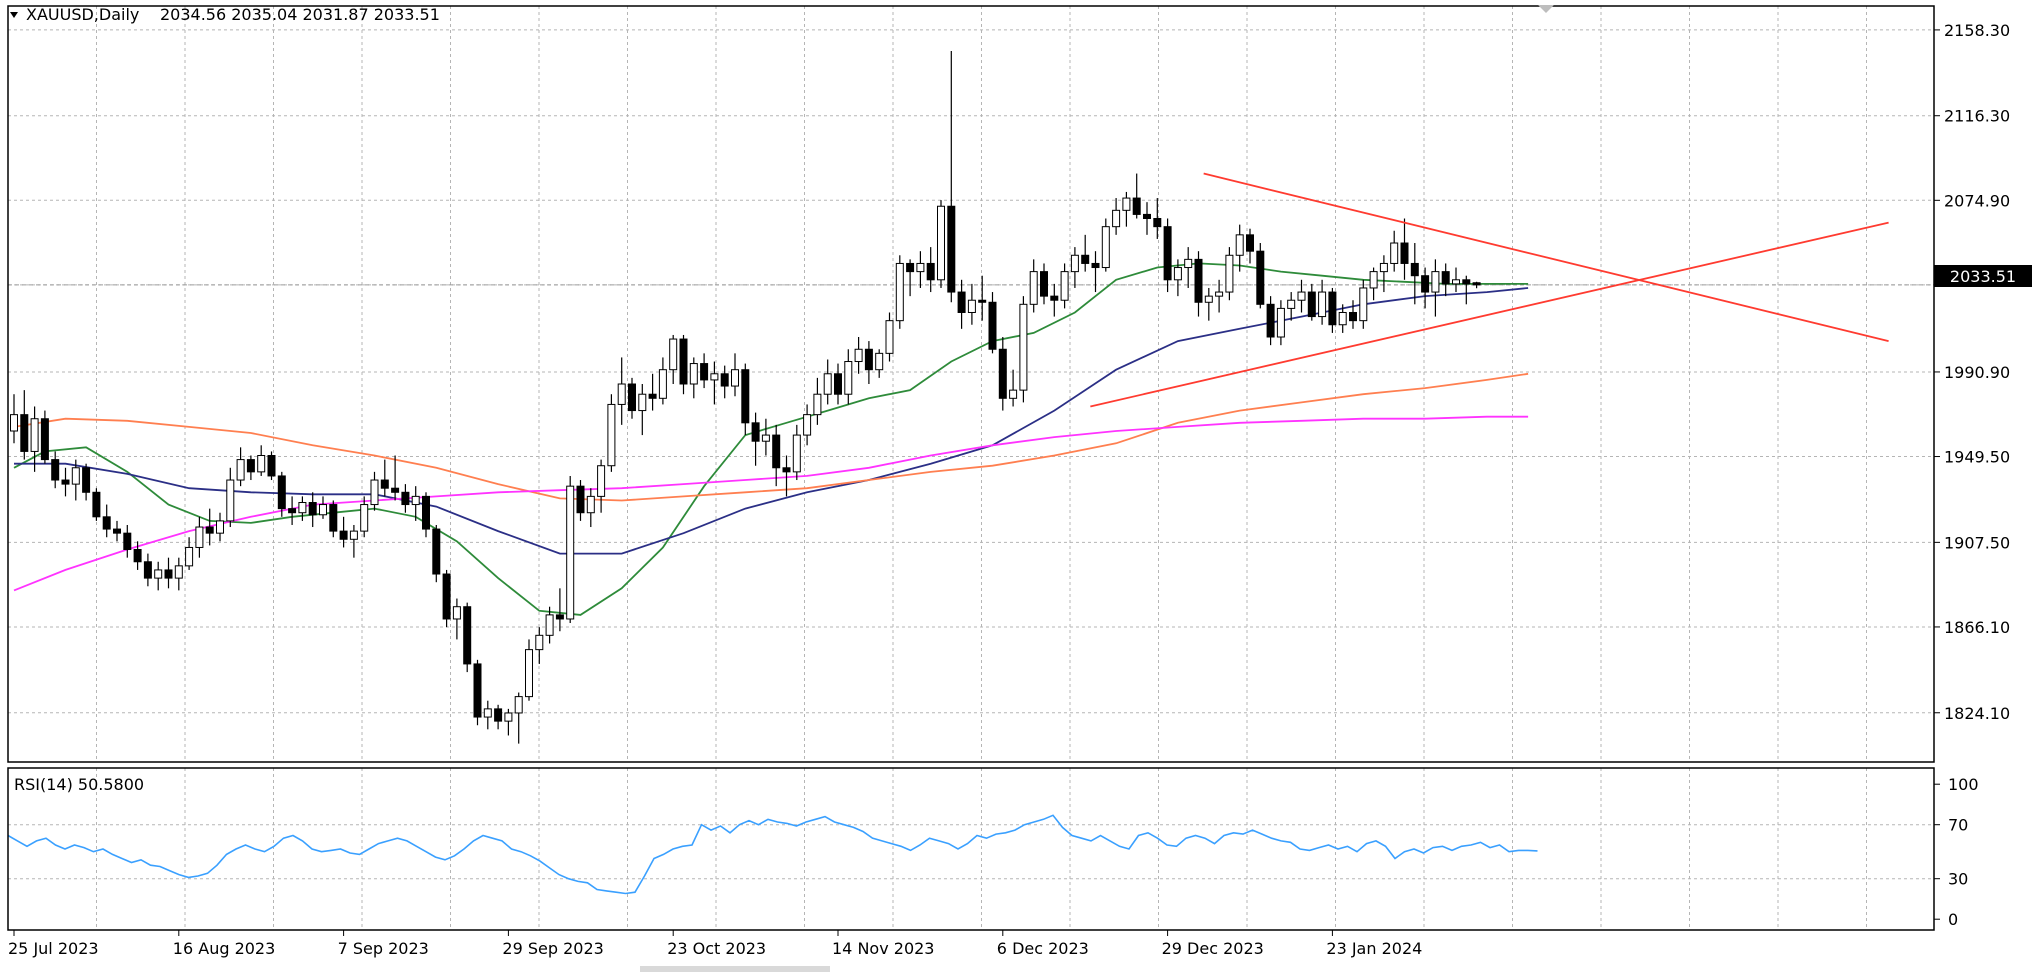 This screenshot has width=2032, height=972. I want to click on price-tick-label: 1990.90, so click(1977, 372).